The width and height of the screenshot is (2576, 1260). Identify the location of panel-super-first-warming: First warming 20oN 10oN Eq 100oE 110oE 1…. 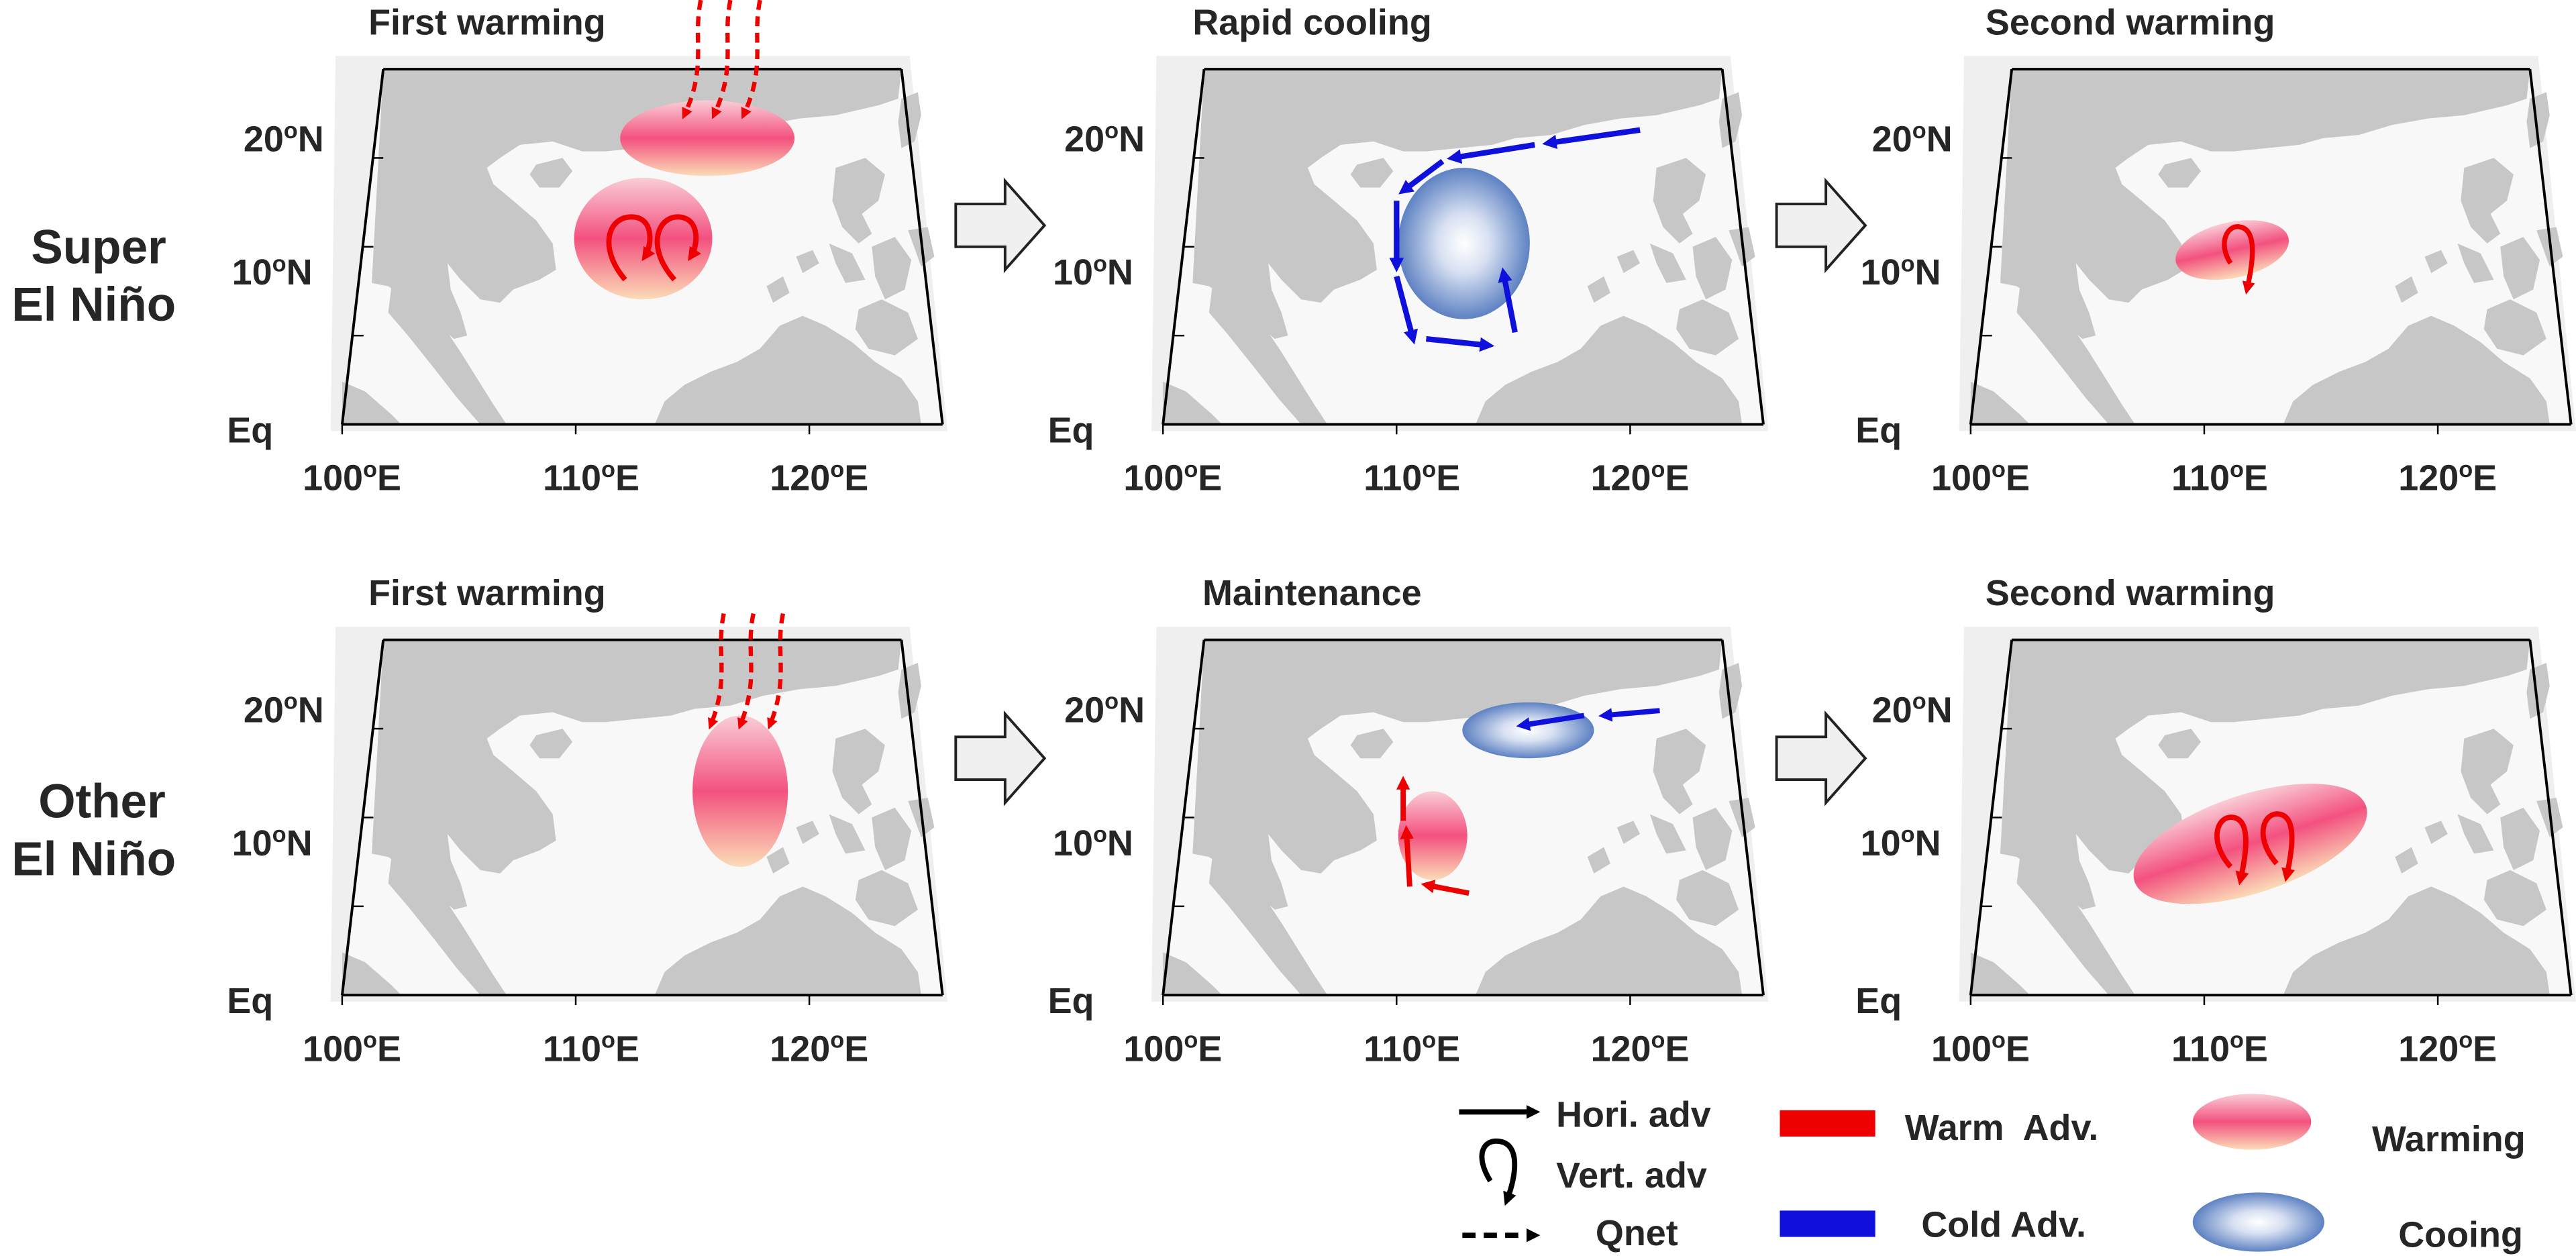
(588, 249).